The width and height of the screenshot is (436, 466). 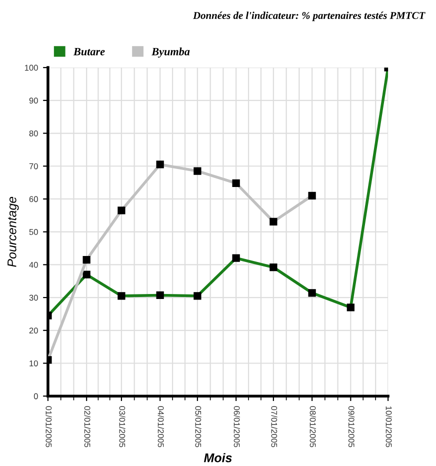 I want to click on y-tick-label: 60, so click(x=33, y=199).